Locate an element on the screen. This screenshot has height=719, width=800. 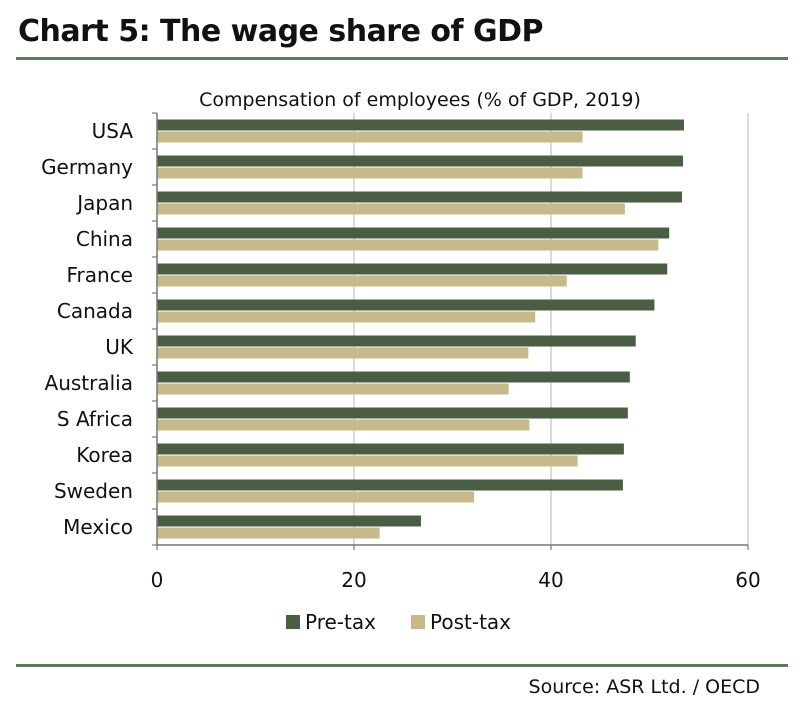
footer-rule is located at coordinates (402, 665).